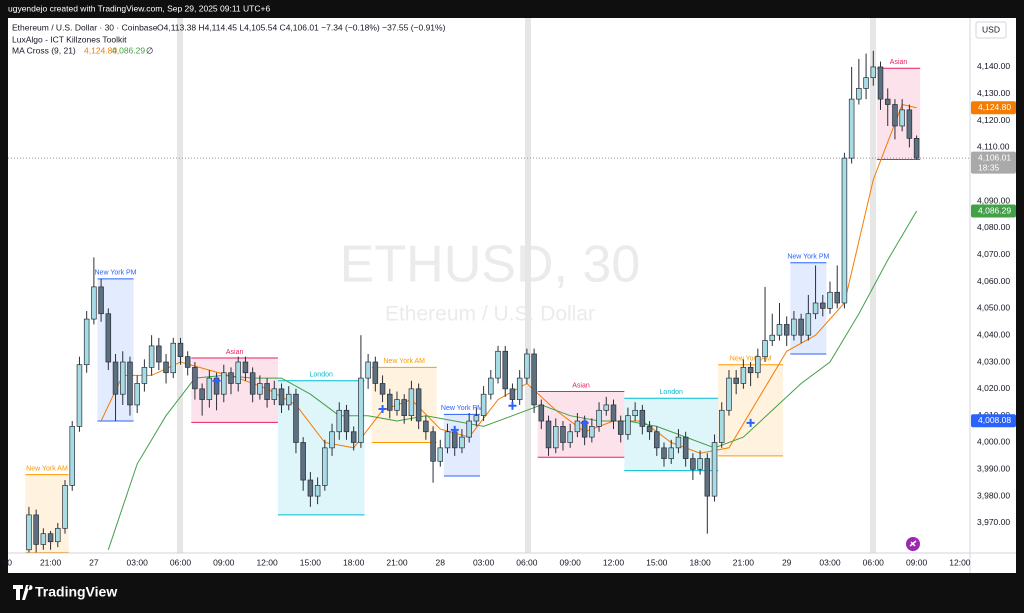  Describe the element at coordinates (69, 39) in the screenshot. I see `indicator-title: LuxAlgo - ICT Killzones Toolkit` at that location.